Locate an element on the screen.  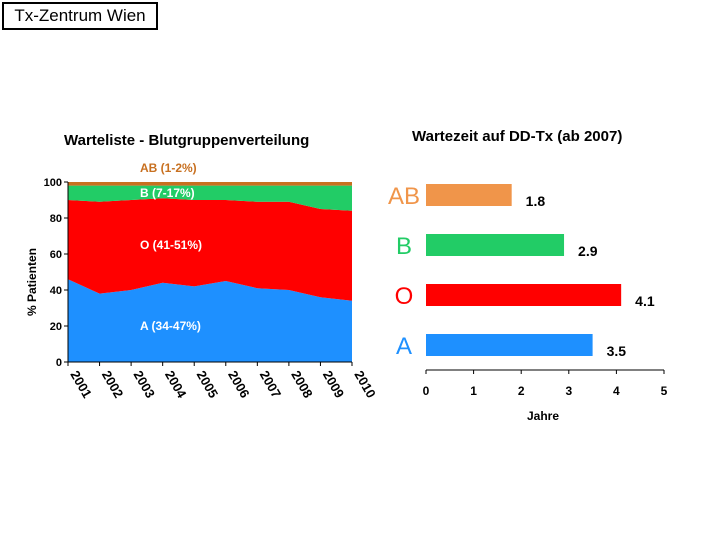
area-x-tick-label: 2007 is located at coordinates (270, 384).